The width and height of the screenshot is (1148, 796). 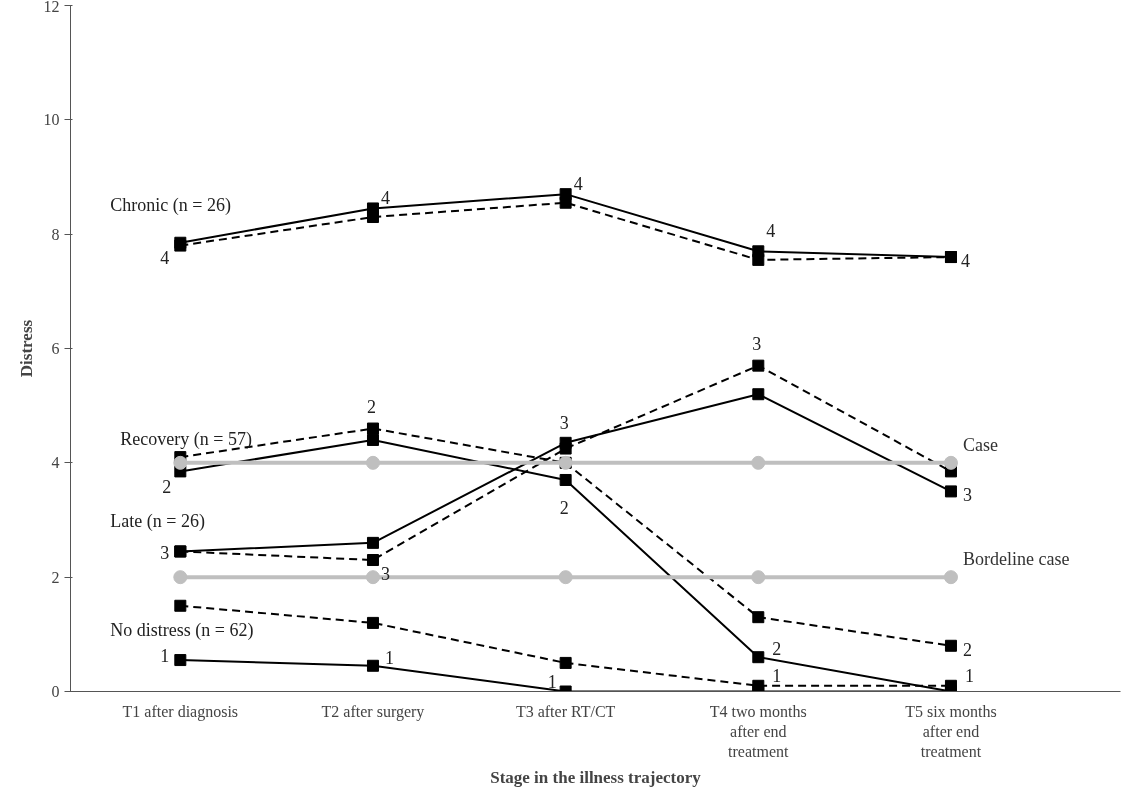 I want to click on y-tick-label: 0, so click(x=55, y=691).